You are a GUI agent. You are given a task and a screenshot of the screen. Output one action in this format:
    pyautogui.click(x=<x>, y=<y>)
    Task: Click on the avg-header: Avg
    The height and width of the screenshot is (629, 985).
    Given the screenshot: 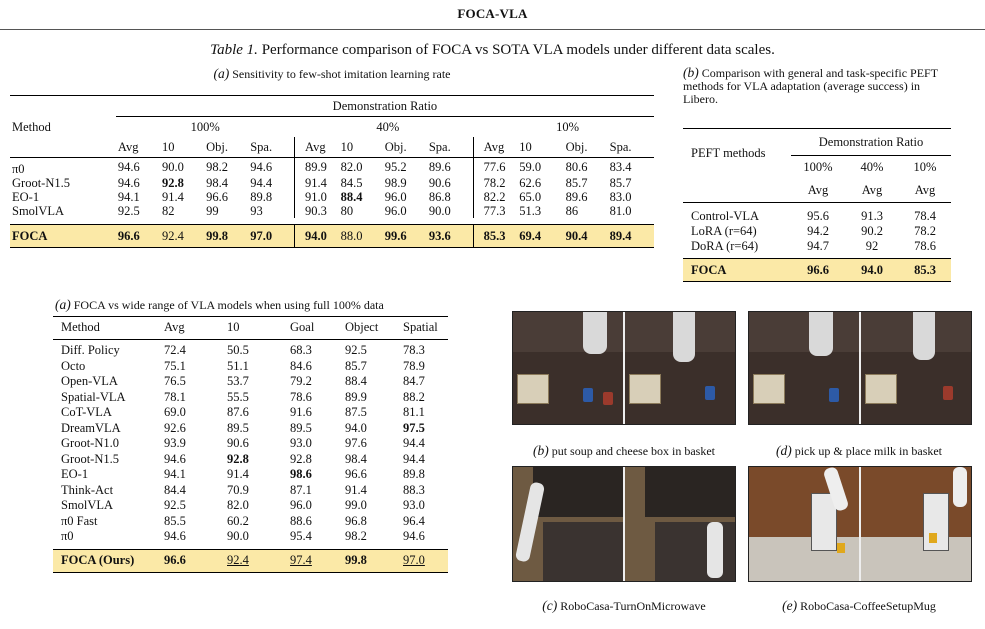 What is the action you would take?
    pyautogui.click(x=818, y=189)
    